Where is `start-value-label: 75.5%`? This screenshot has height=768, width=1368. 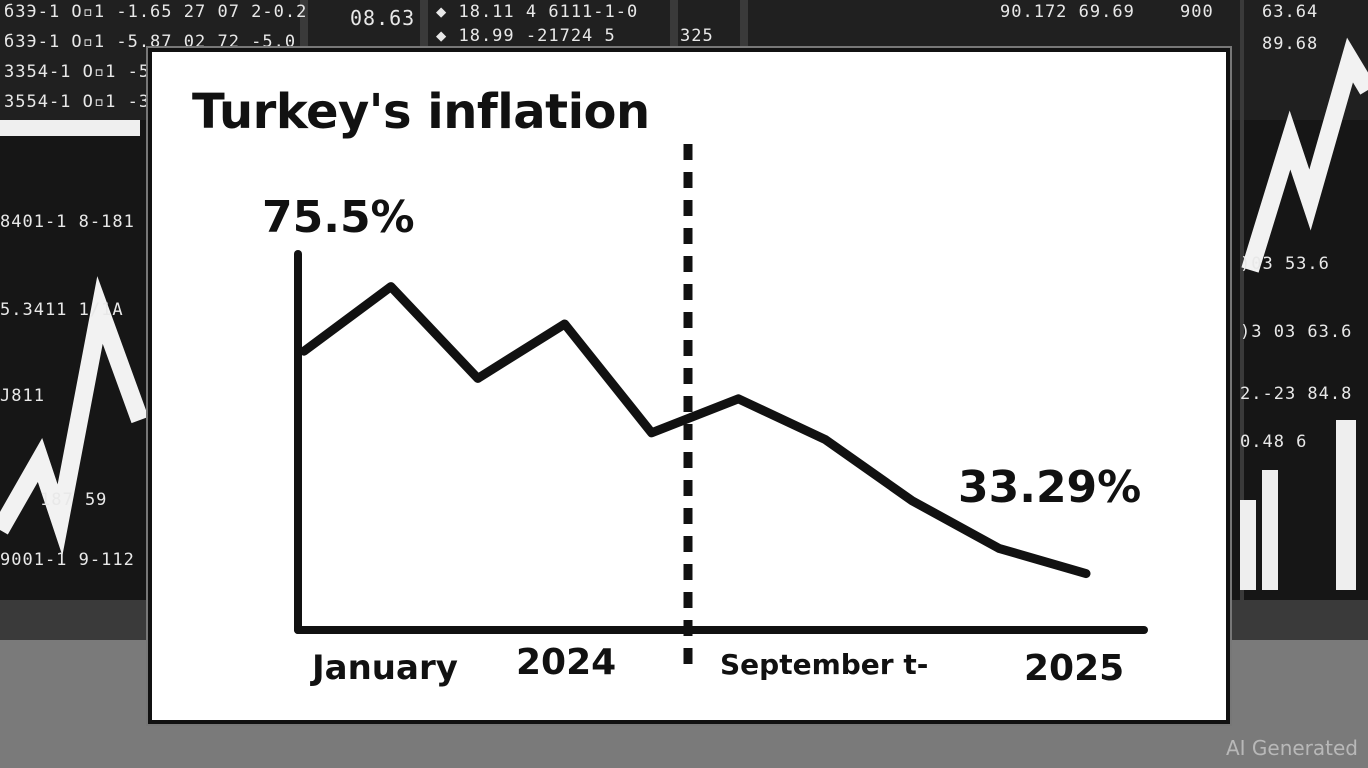
start-value-label: 75.5% is located at coordinates (338, 217).